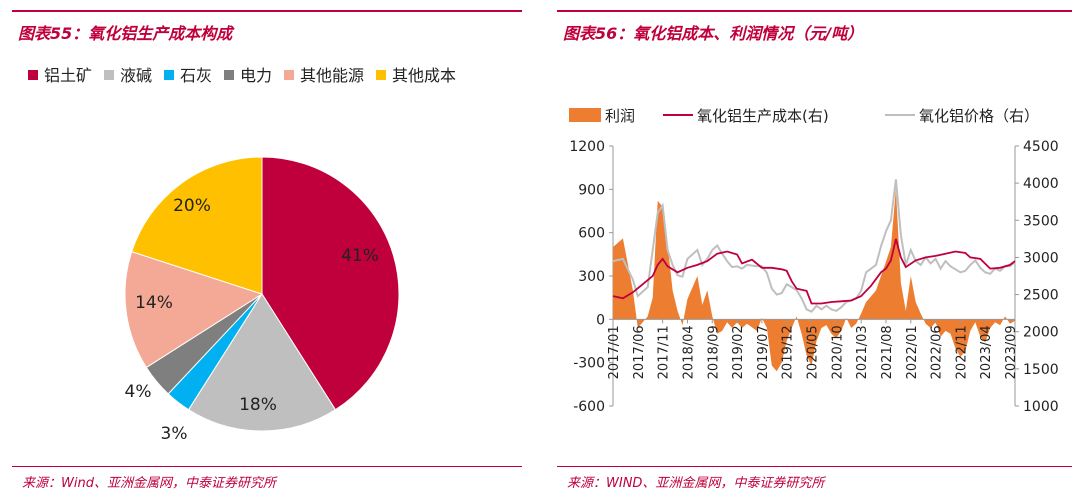  Describe the element at coordinates (862, 352) in the screenshot. I see `x-tick-label: 2021/03` at that location.